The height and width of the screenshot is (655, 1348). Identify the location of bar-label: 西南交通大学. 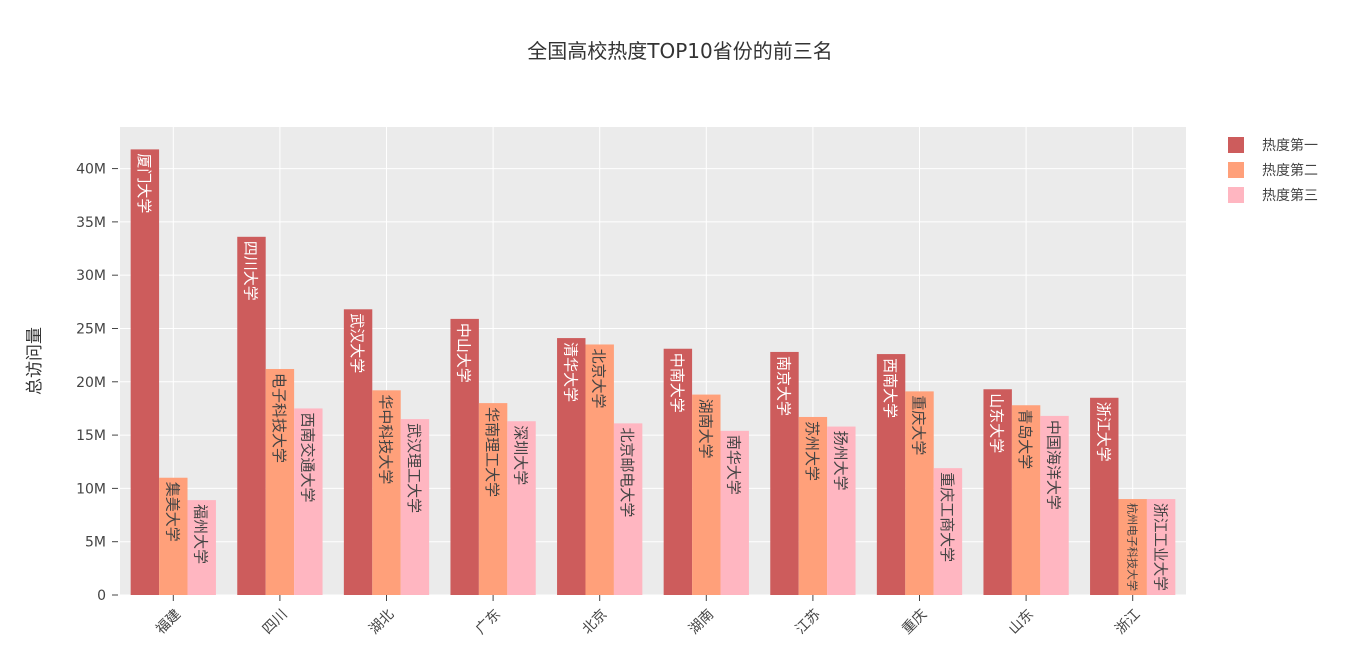
(307, 457).